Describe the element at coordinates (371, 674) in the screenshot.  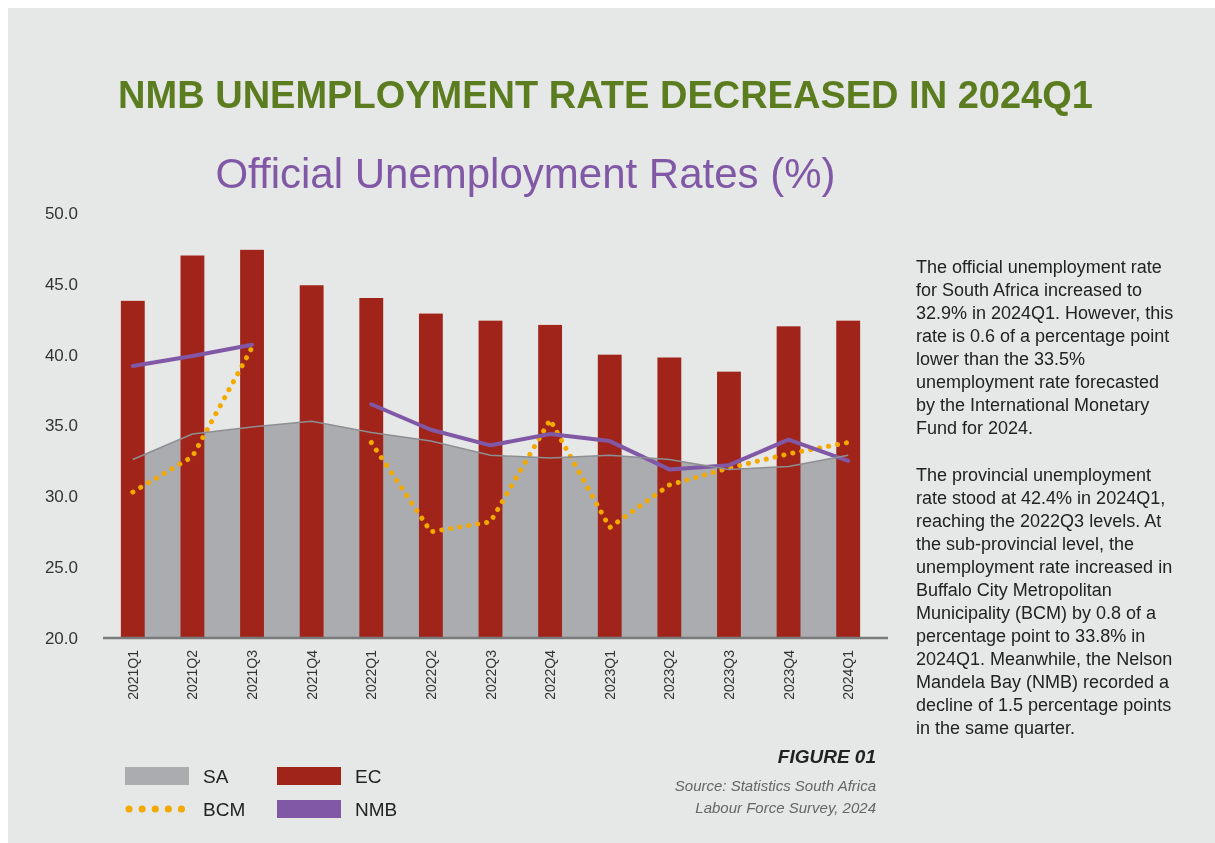
I see `x-tick-label: 2022Q1` at that location.